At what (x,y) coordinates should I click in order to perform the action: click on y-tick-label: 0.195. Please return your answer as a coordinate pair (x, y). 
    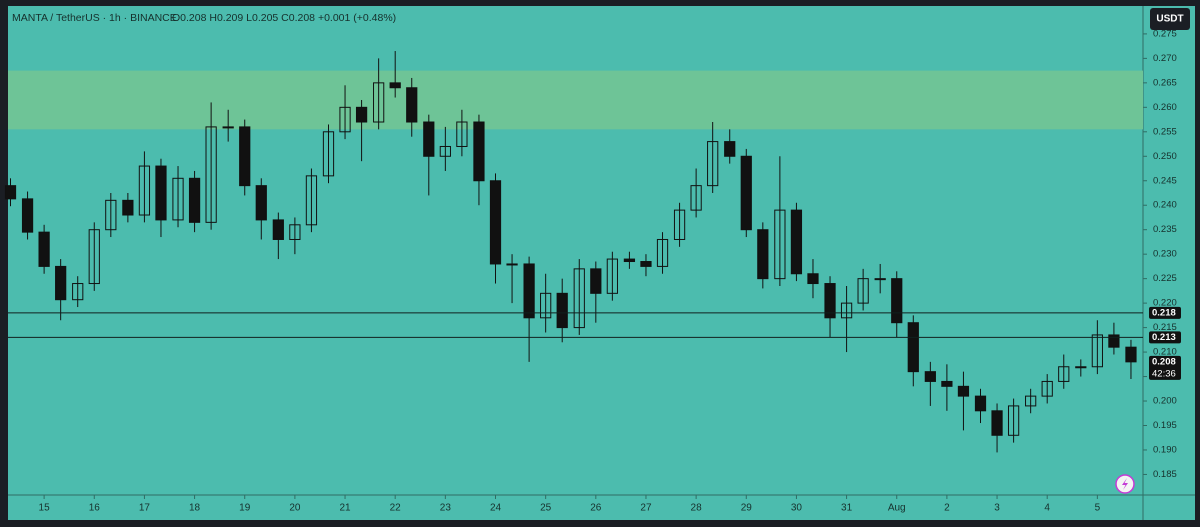
    Looking at the image, I should click on (1165, 425).